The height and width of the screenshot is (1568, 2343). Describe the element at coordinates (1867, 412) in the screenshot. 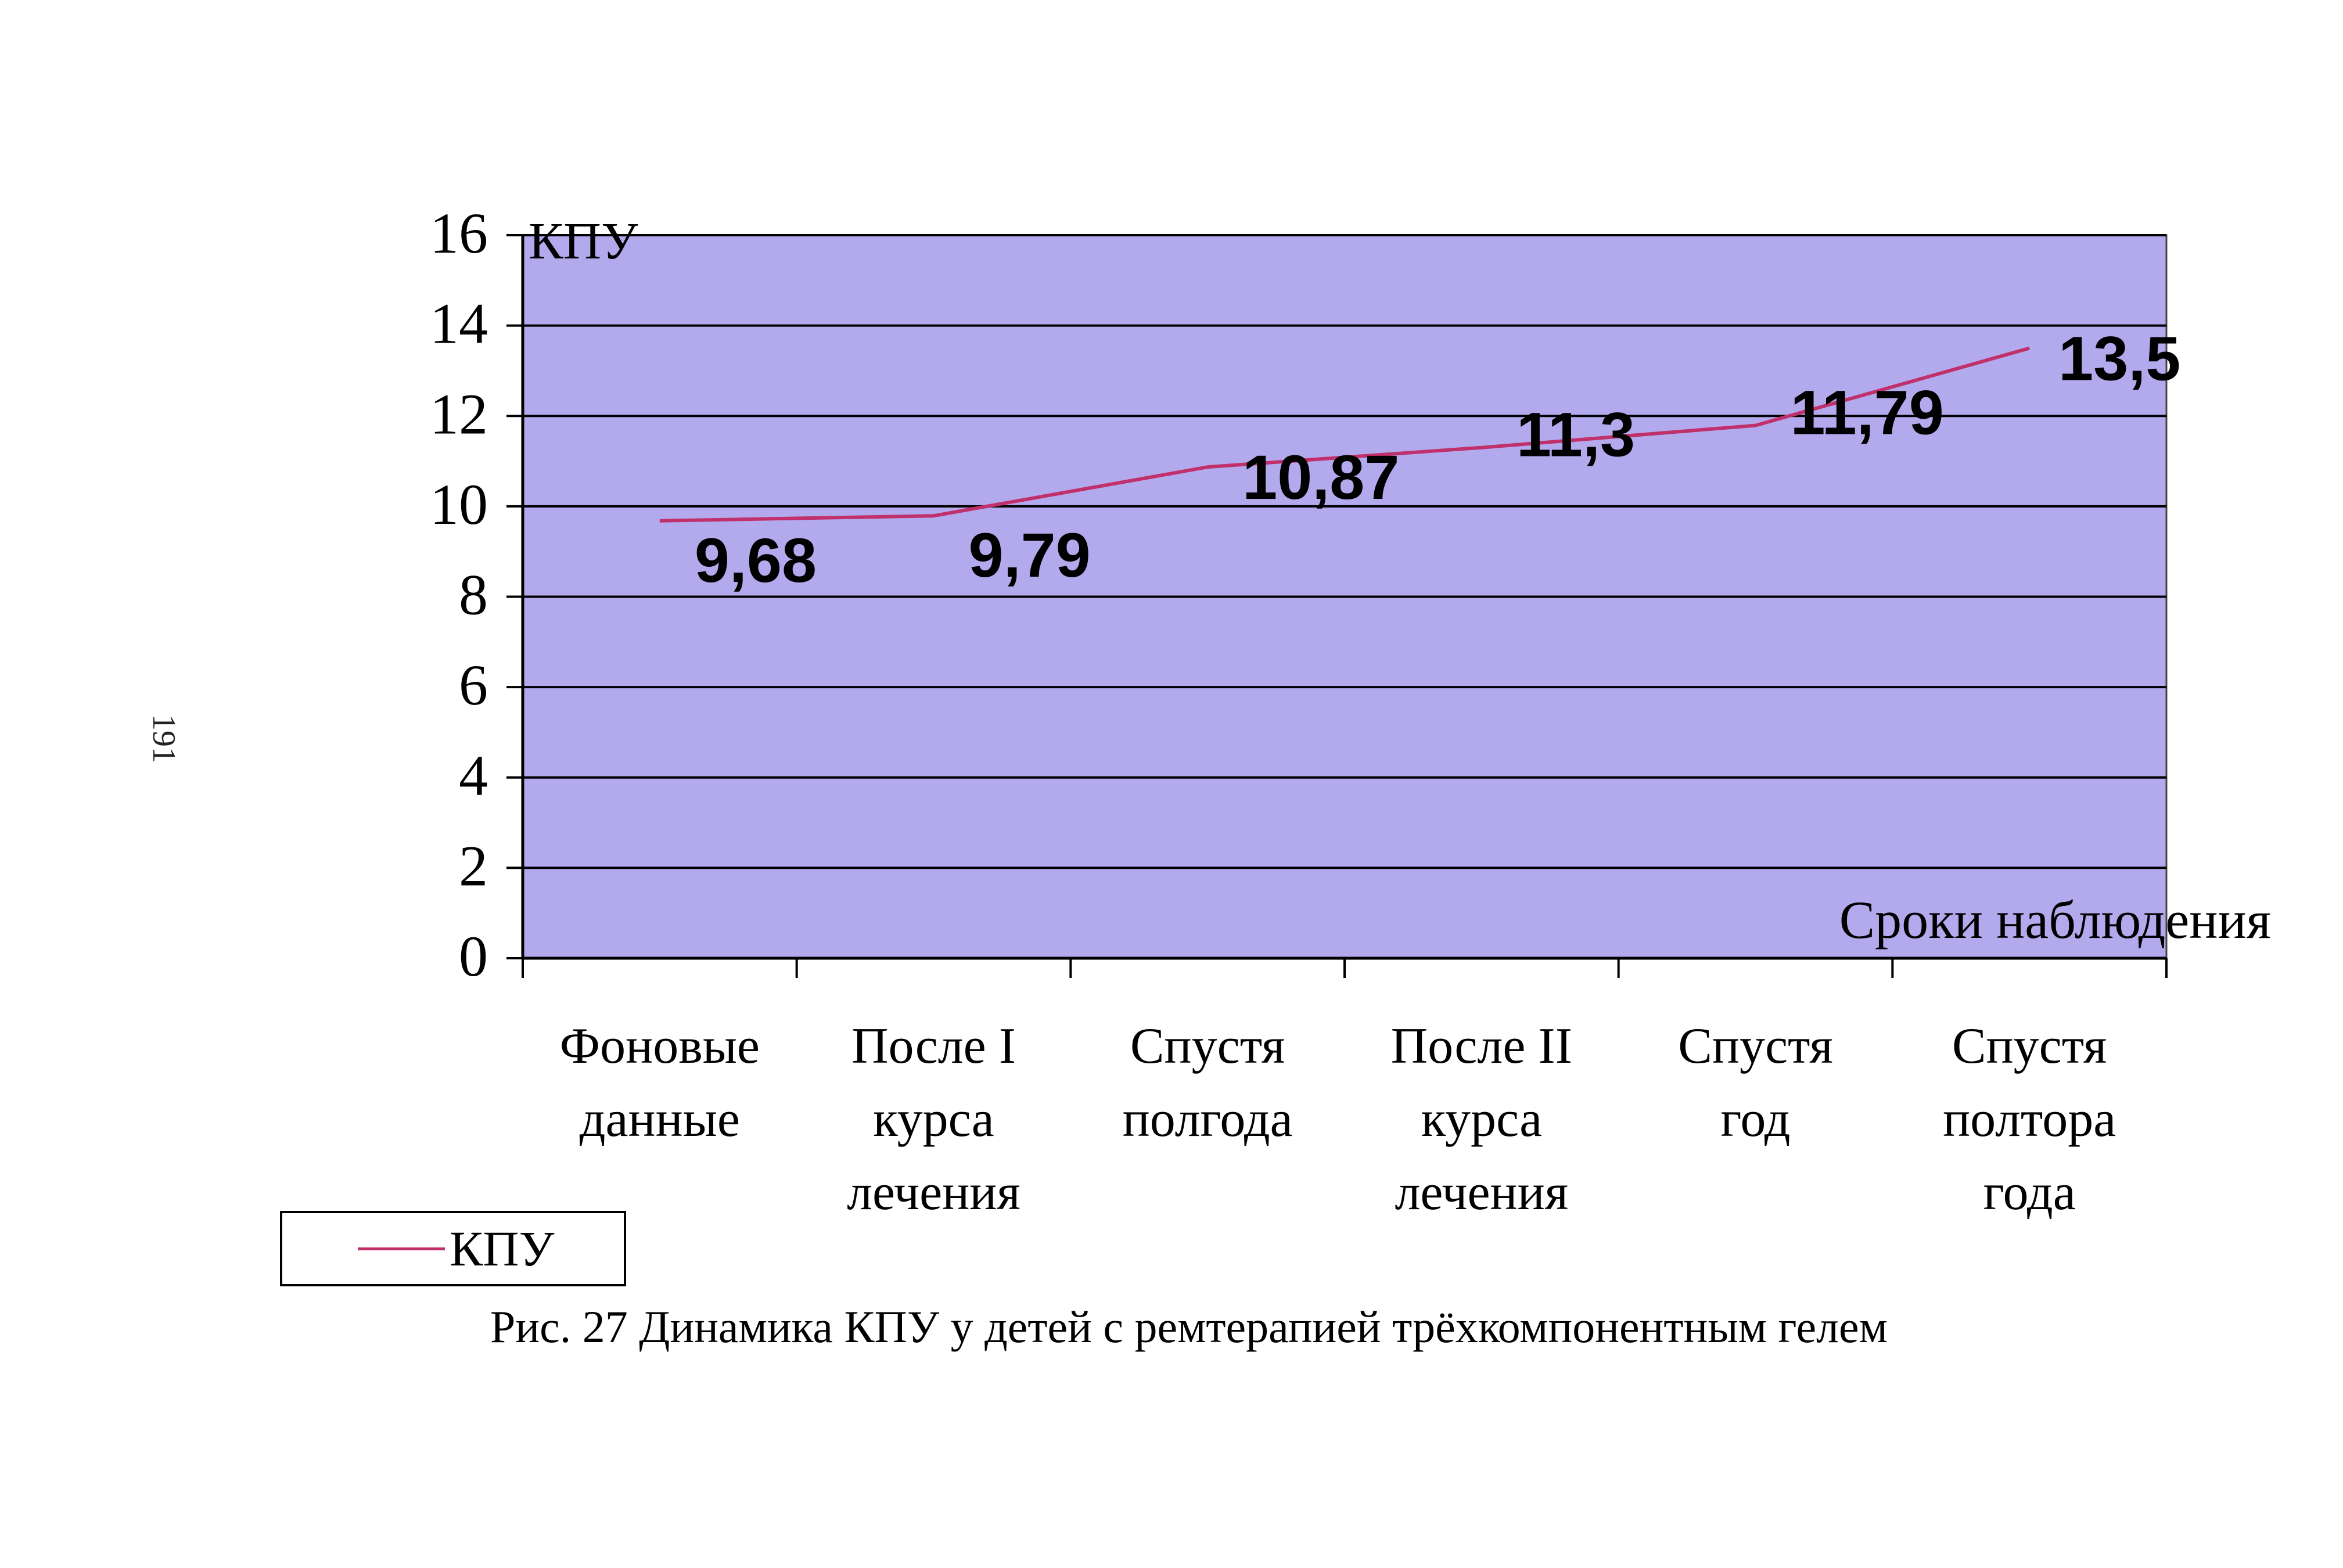

I see `data-label: 11,79` at that location.